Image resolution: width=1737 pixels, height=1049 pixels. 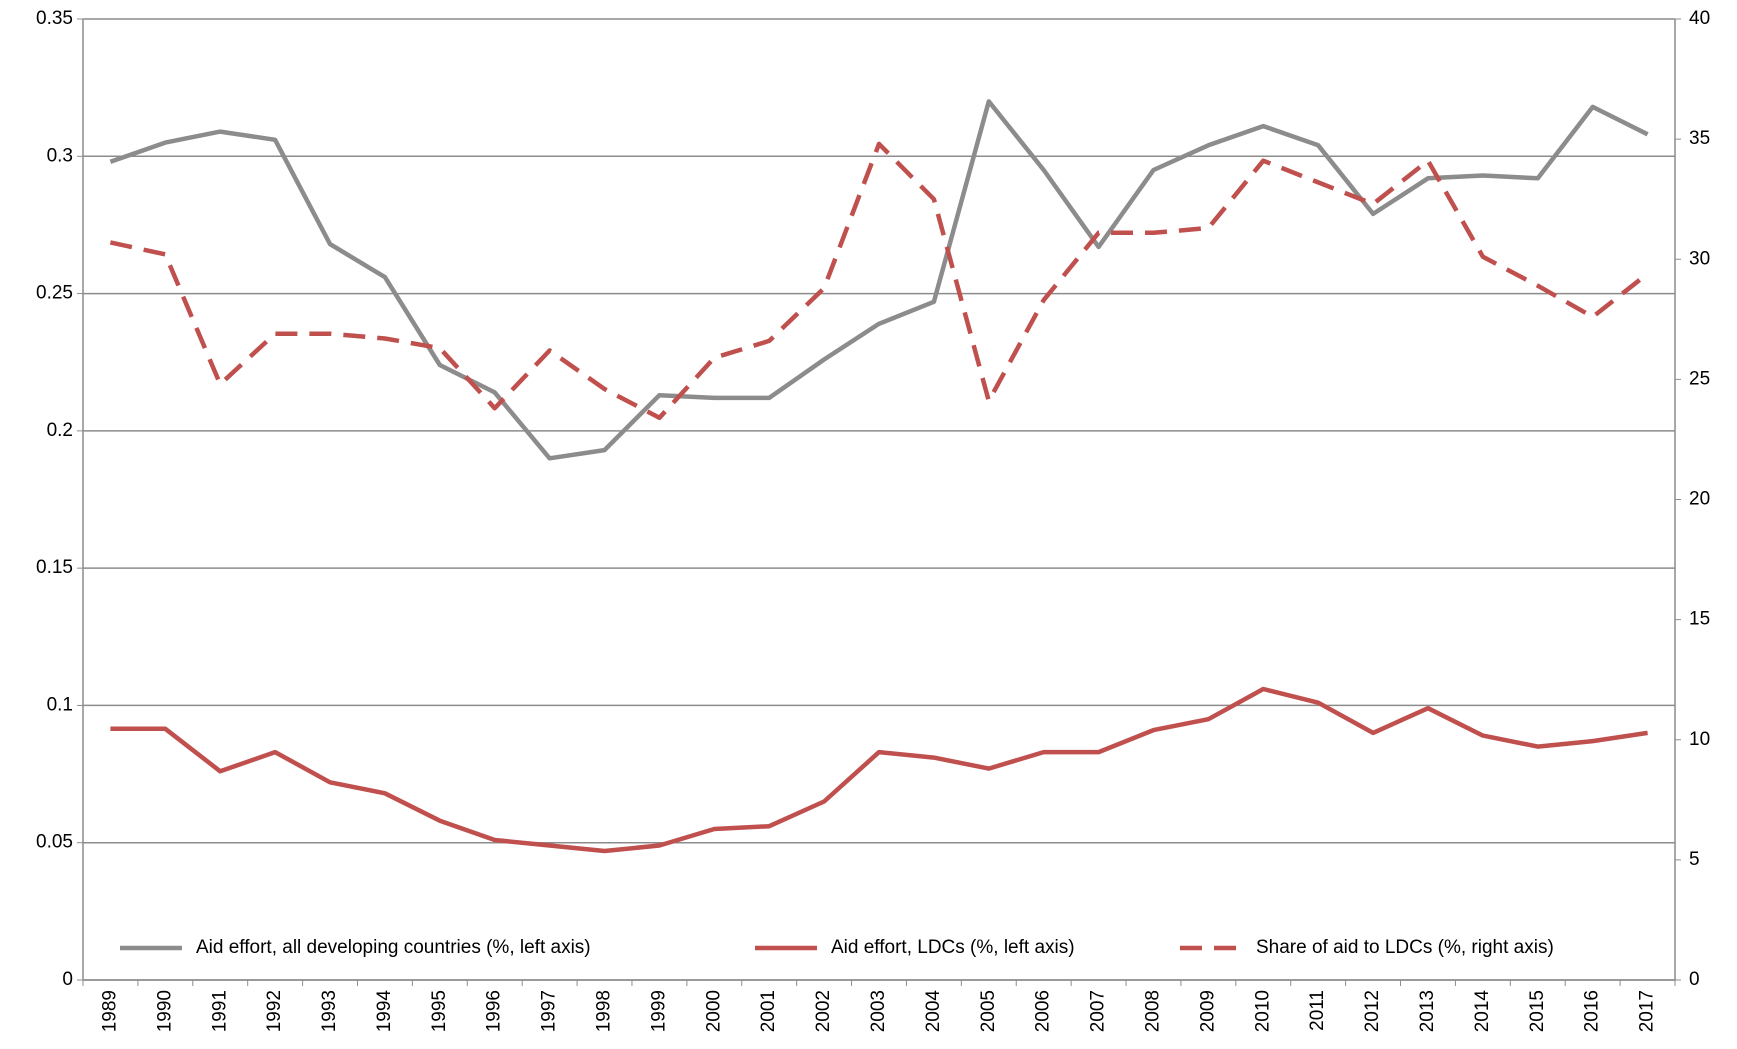 I want to click on legend-label: Share of aid to LDCs (%, right axis), so click(x=1405, y=947).